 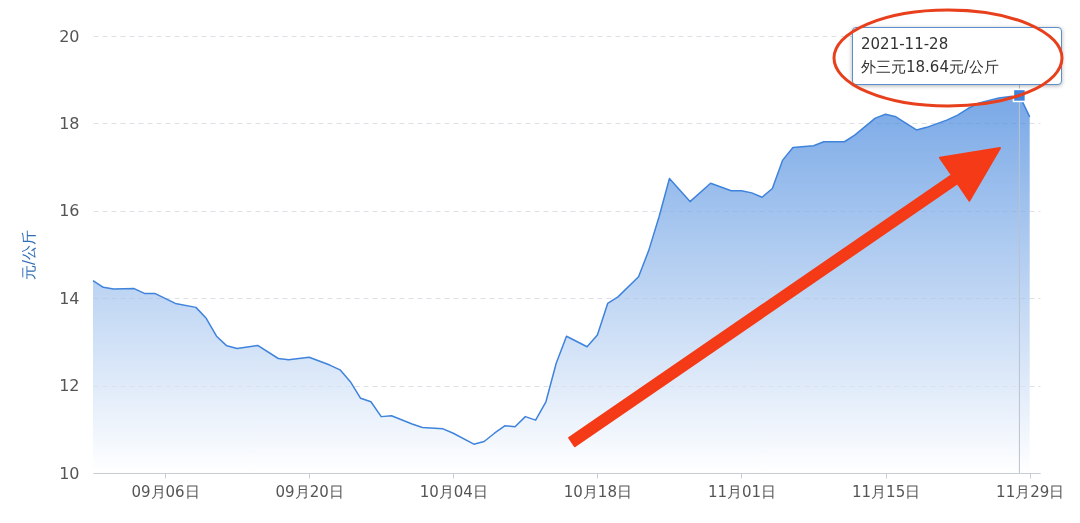 I want to click on y-tick-label: 14, so click(x=69, y=298).